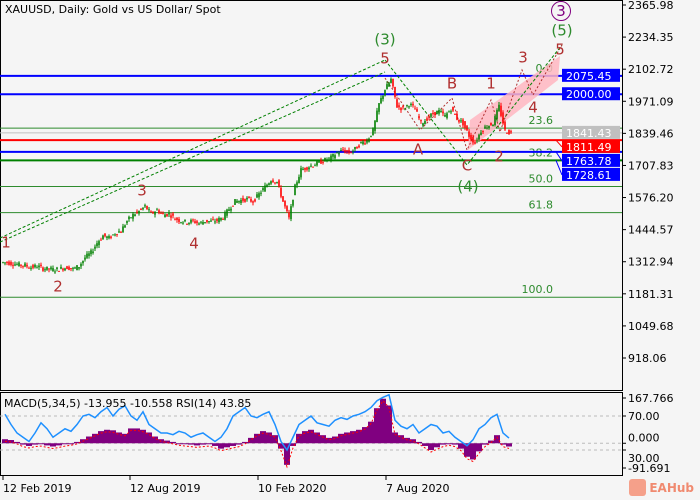  I want to click on price-label: 2075.45, so click(589, 76).